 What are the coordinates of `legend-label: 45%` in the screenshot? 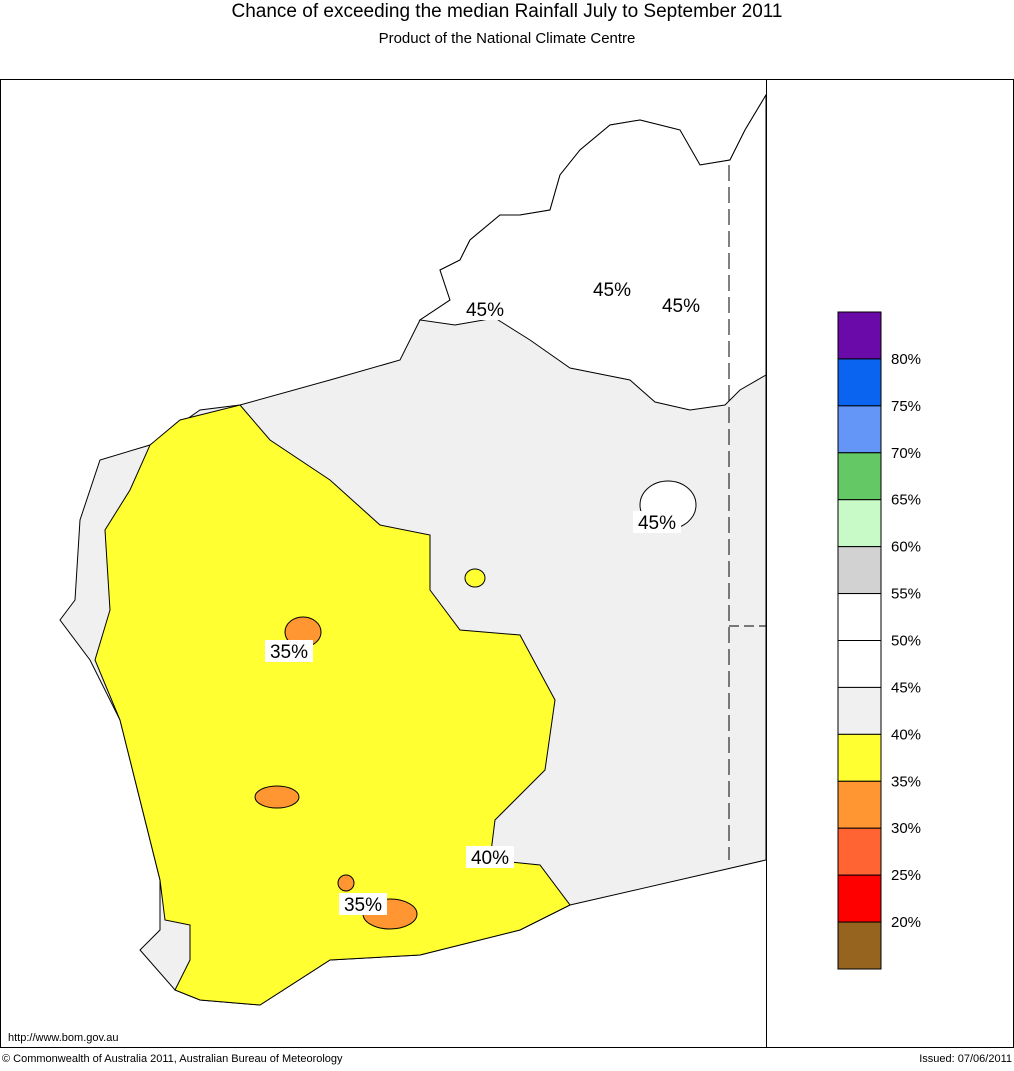 It's located at (906, 687).